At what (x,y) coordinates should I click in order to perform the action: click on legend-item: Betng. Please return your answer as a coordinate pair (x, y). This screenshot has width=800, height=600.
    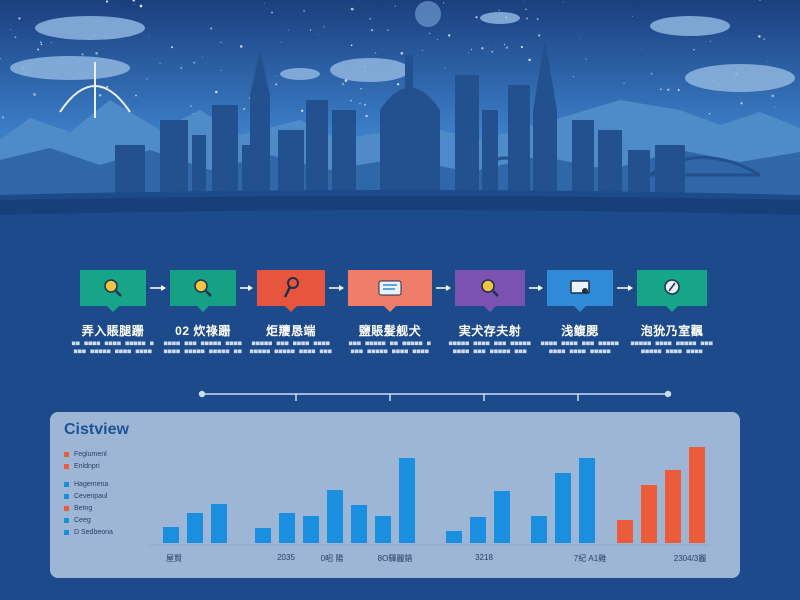
    Looking at the image, I should click on (78, 508).